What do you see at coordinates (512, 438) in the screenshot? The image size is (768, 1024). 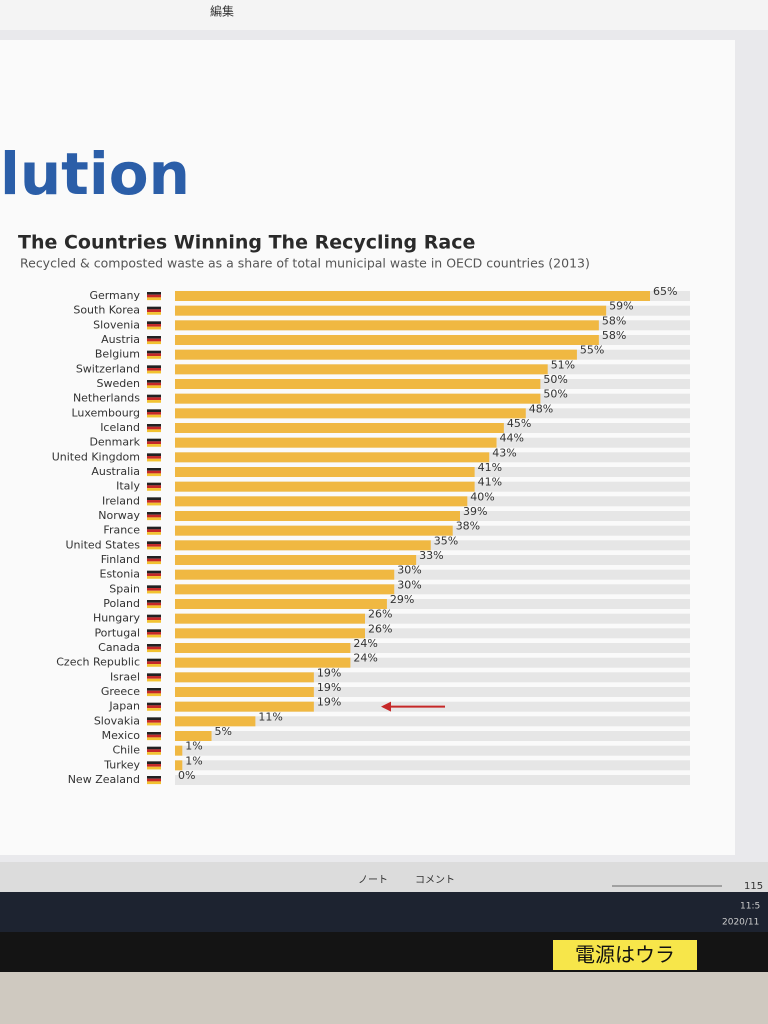 I see `value-label: 44%` at bounding box center [512, 438].